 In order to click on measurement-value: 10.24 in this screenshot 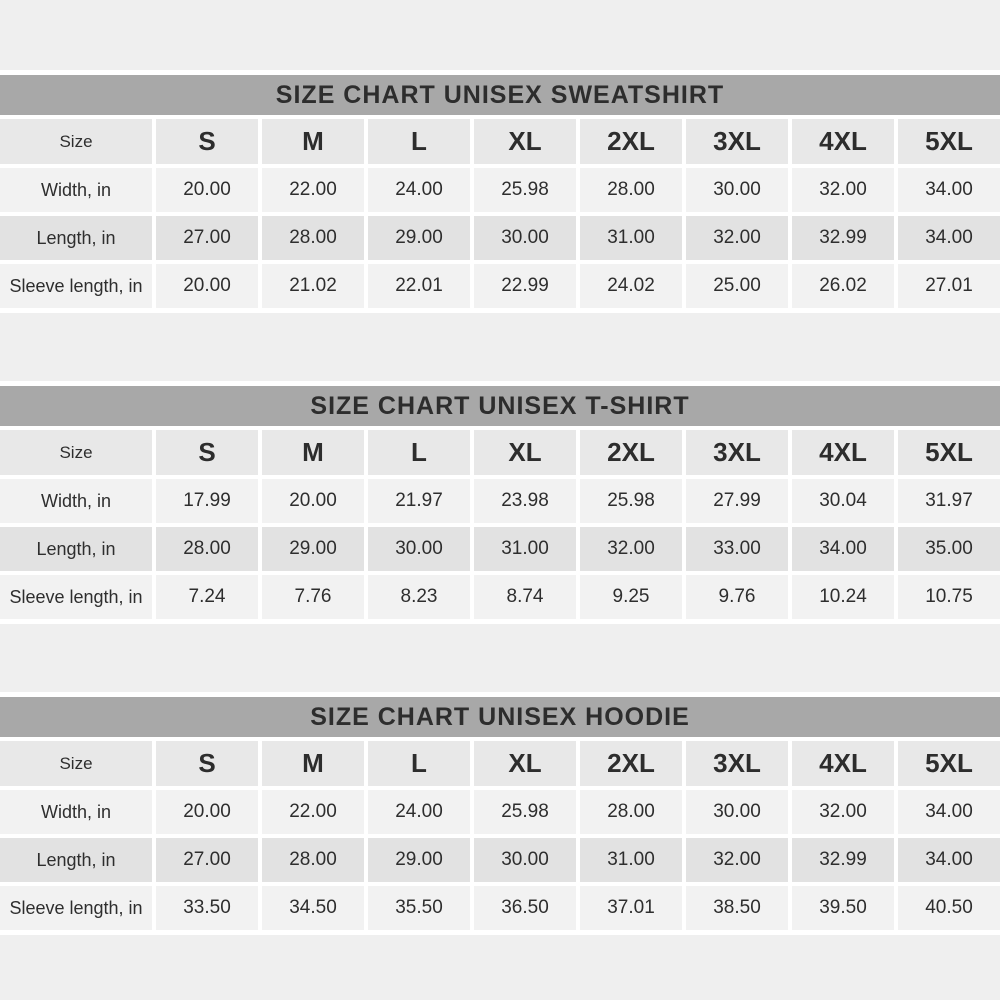, I will do `click(843, 597)`.